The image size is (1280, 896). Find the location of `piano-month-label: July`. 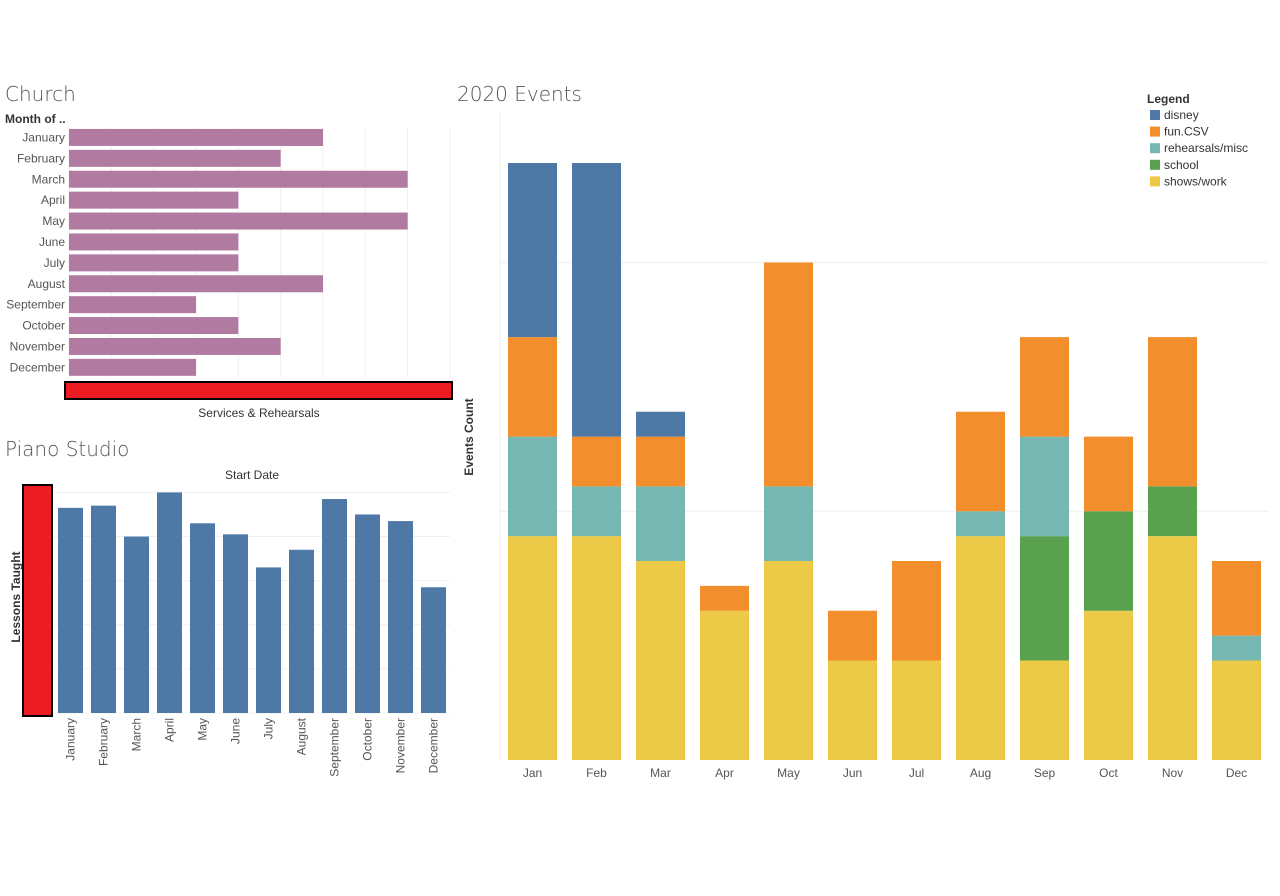

piano-month-label: July is located at coordinates (269, 728).